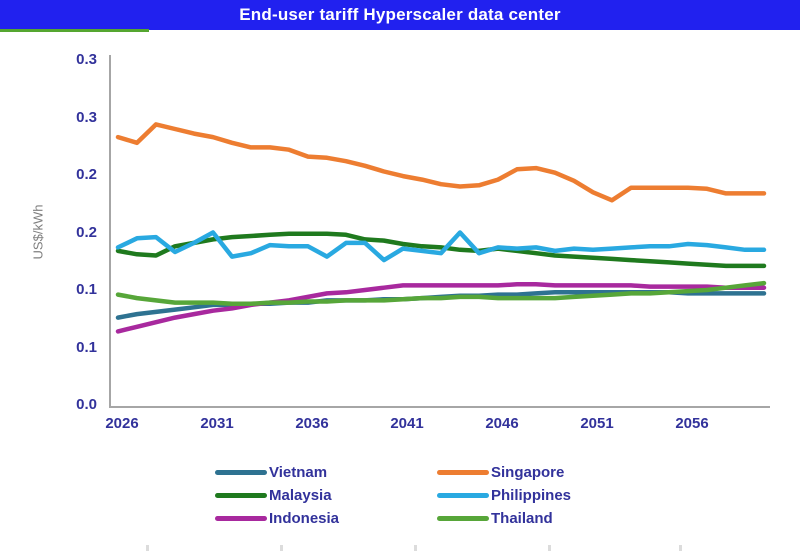 The image size is (800, 551). What do you see at coordinates (407, 423) in the screenshot?
I see `x-tick-label: 2041` at bounding box center [407, 423].